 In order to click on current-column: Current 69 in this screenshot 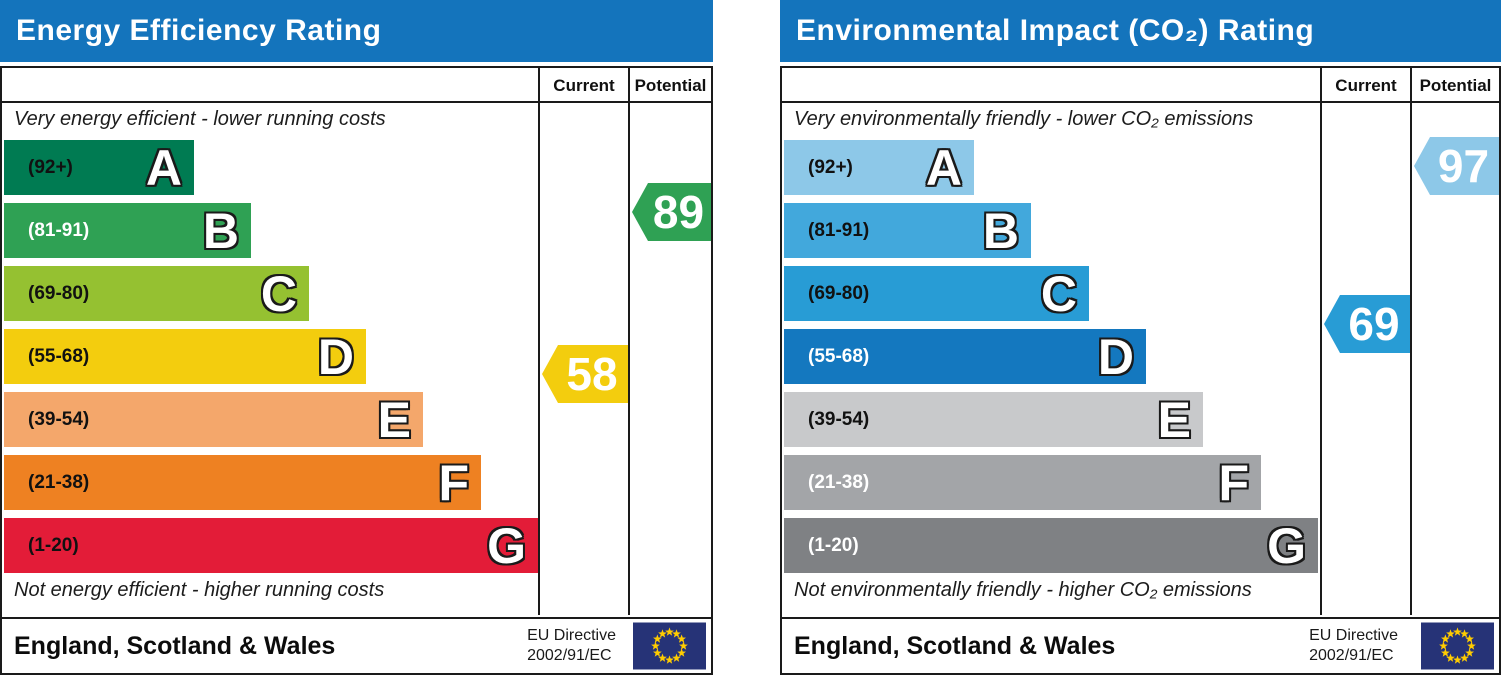, I will do `click(1365, 341)`.